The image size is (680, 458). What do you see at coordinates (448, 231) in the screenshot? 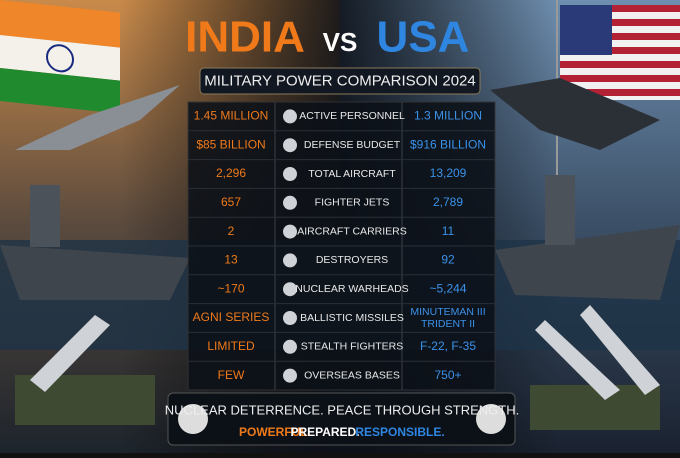
I see `usa-value: 11` at bounding box center [448, 231].